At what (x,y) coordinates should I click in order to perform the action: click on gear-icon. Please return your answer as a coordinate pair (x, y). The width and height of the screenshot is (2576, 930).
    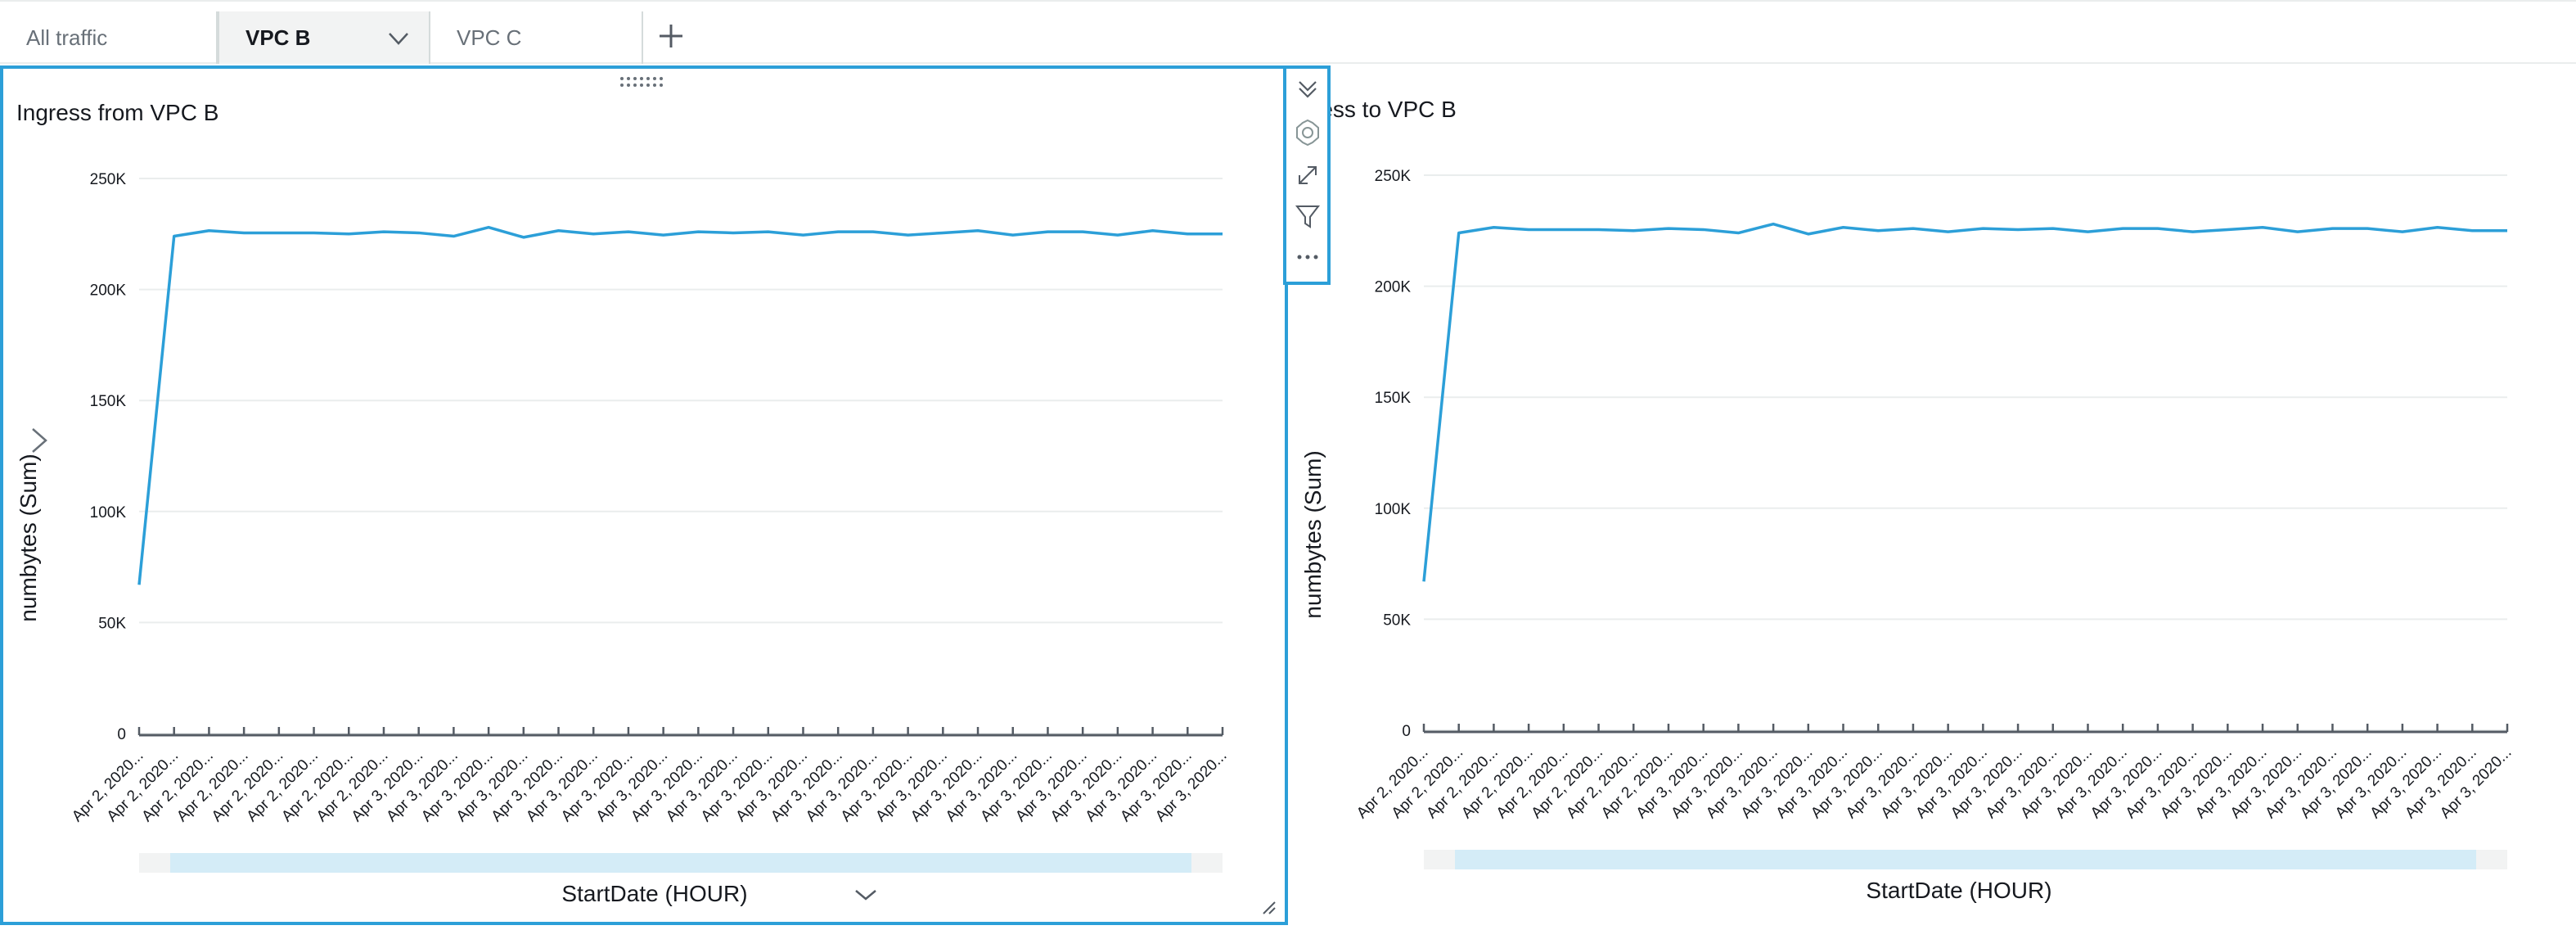
    Looking at the image, I should click on (1307, 132).